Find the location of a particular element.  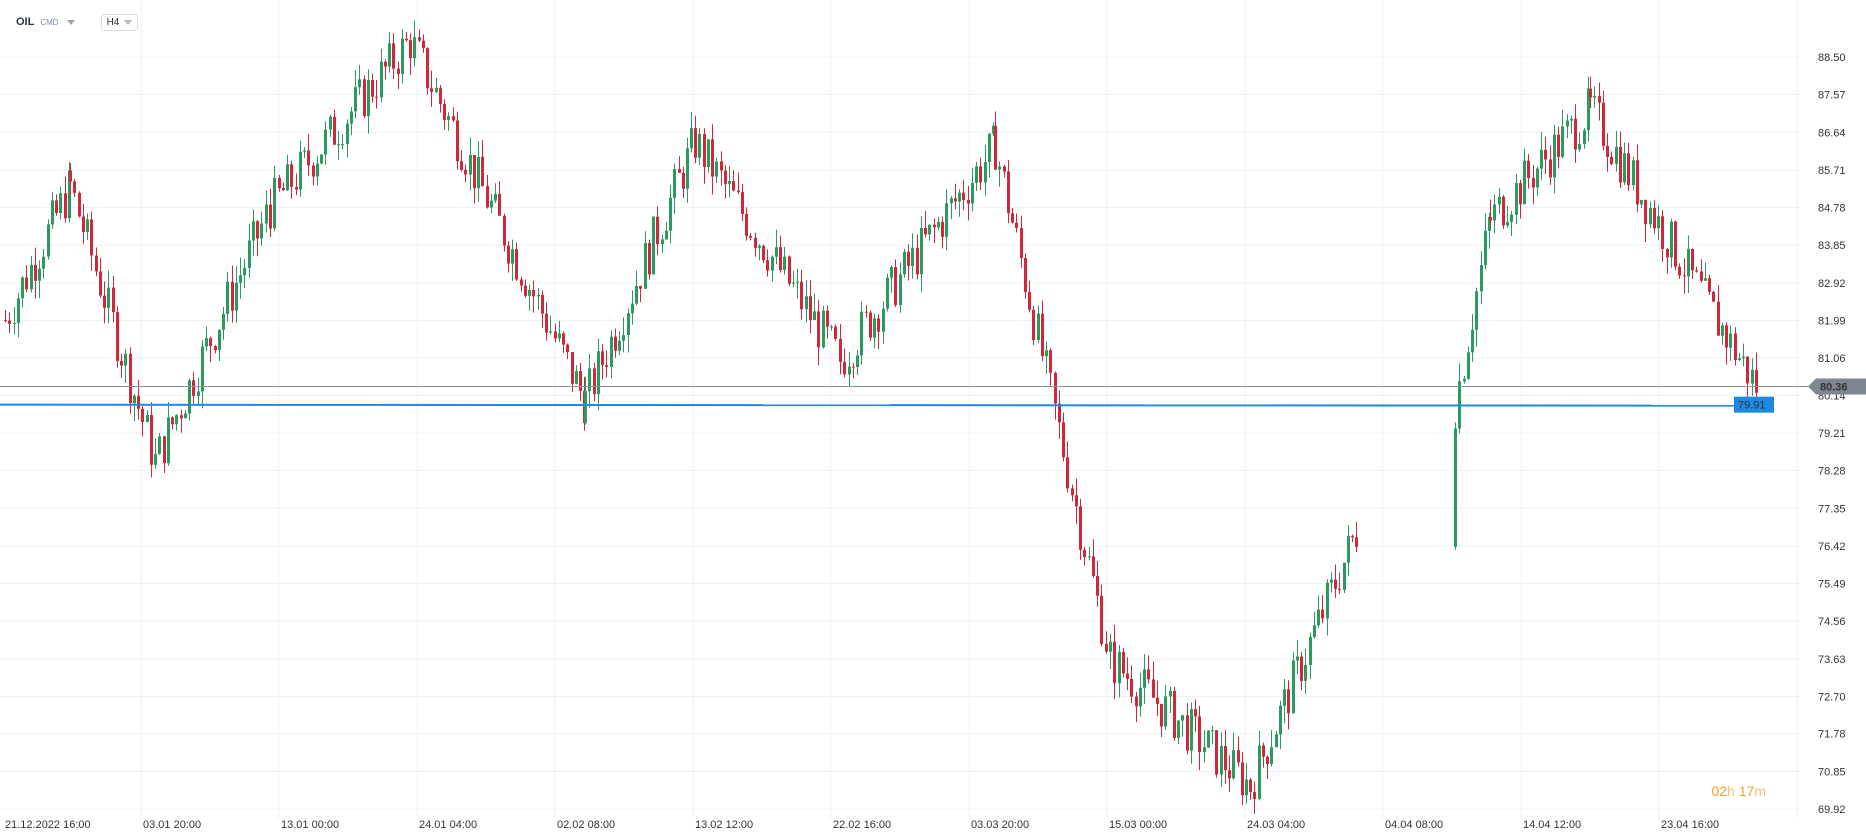

x-tick-label: 24.01 04:00 is located at coordinates (448, 825).